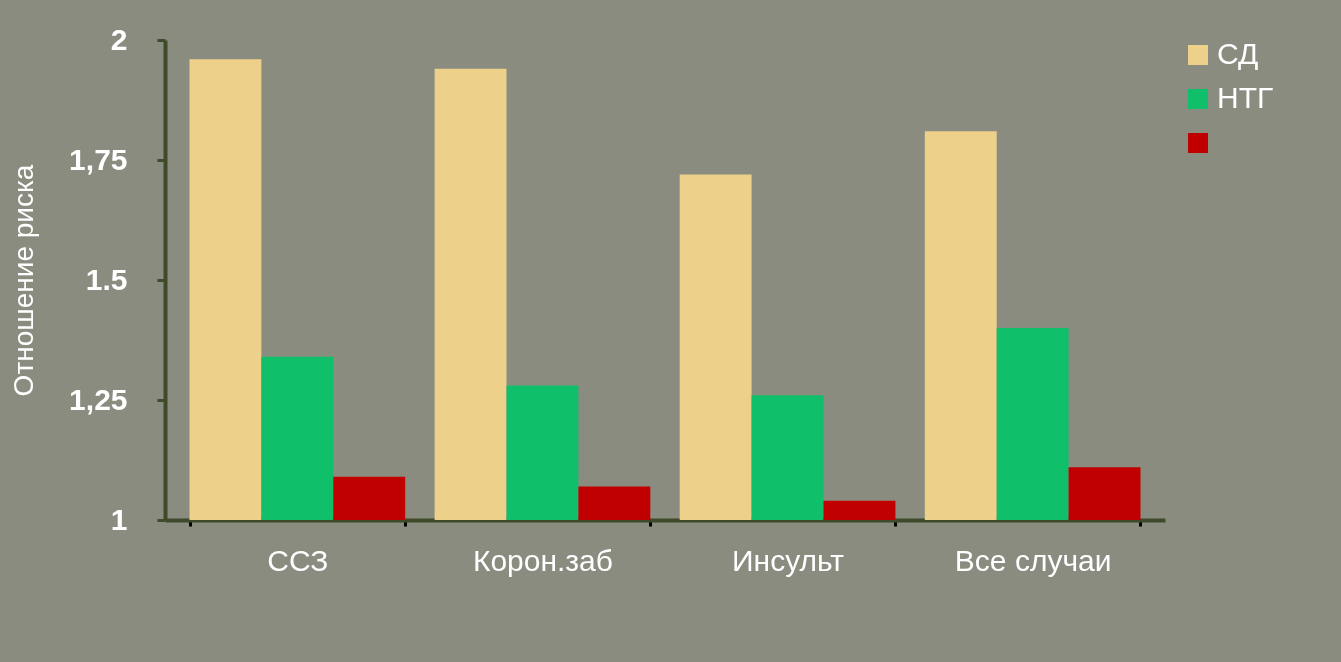 This screenshot has width=1341, height=662. What do you see at coordinates (106, 279) in the screenshot?
I see `y-tick-label: 1.5` at bounding box center [106, 279].